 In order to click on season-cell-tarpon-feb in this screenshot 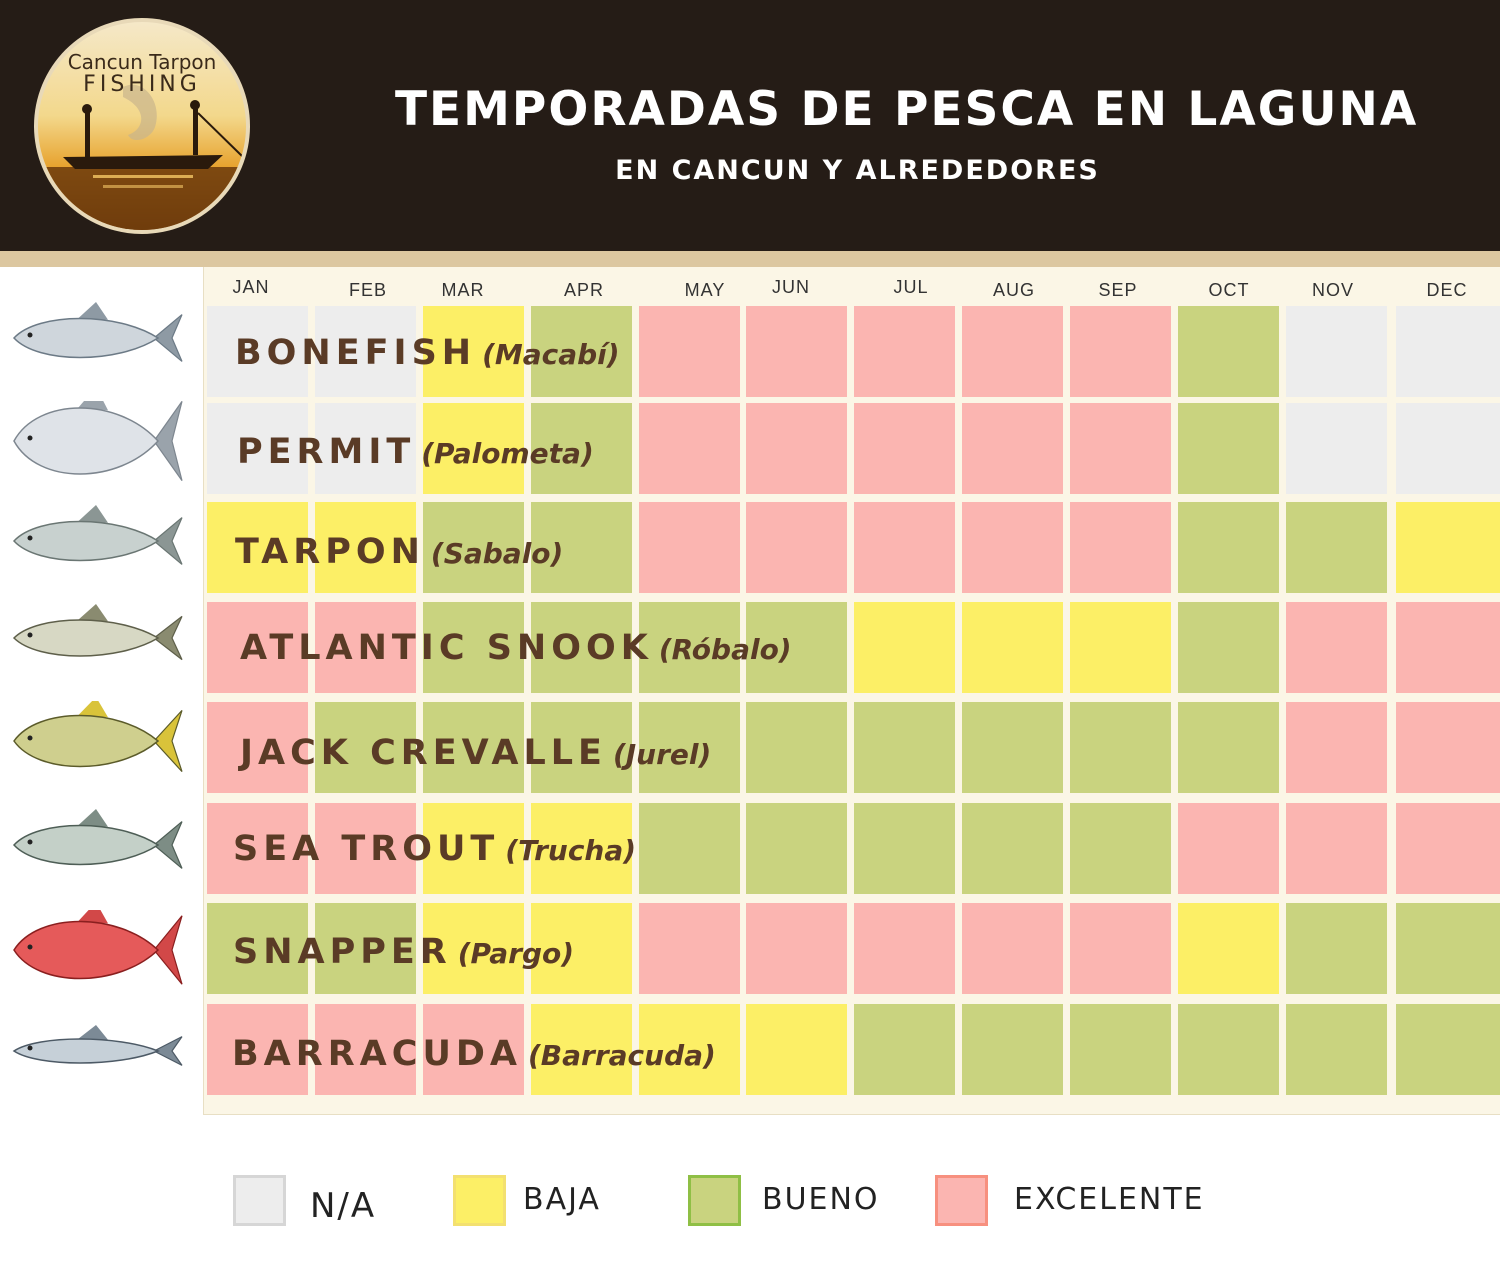, I will do `click(365, 547)`.